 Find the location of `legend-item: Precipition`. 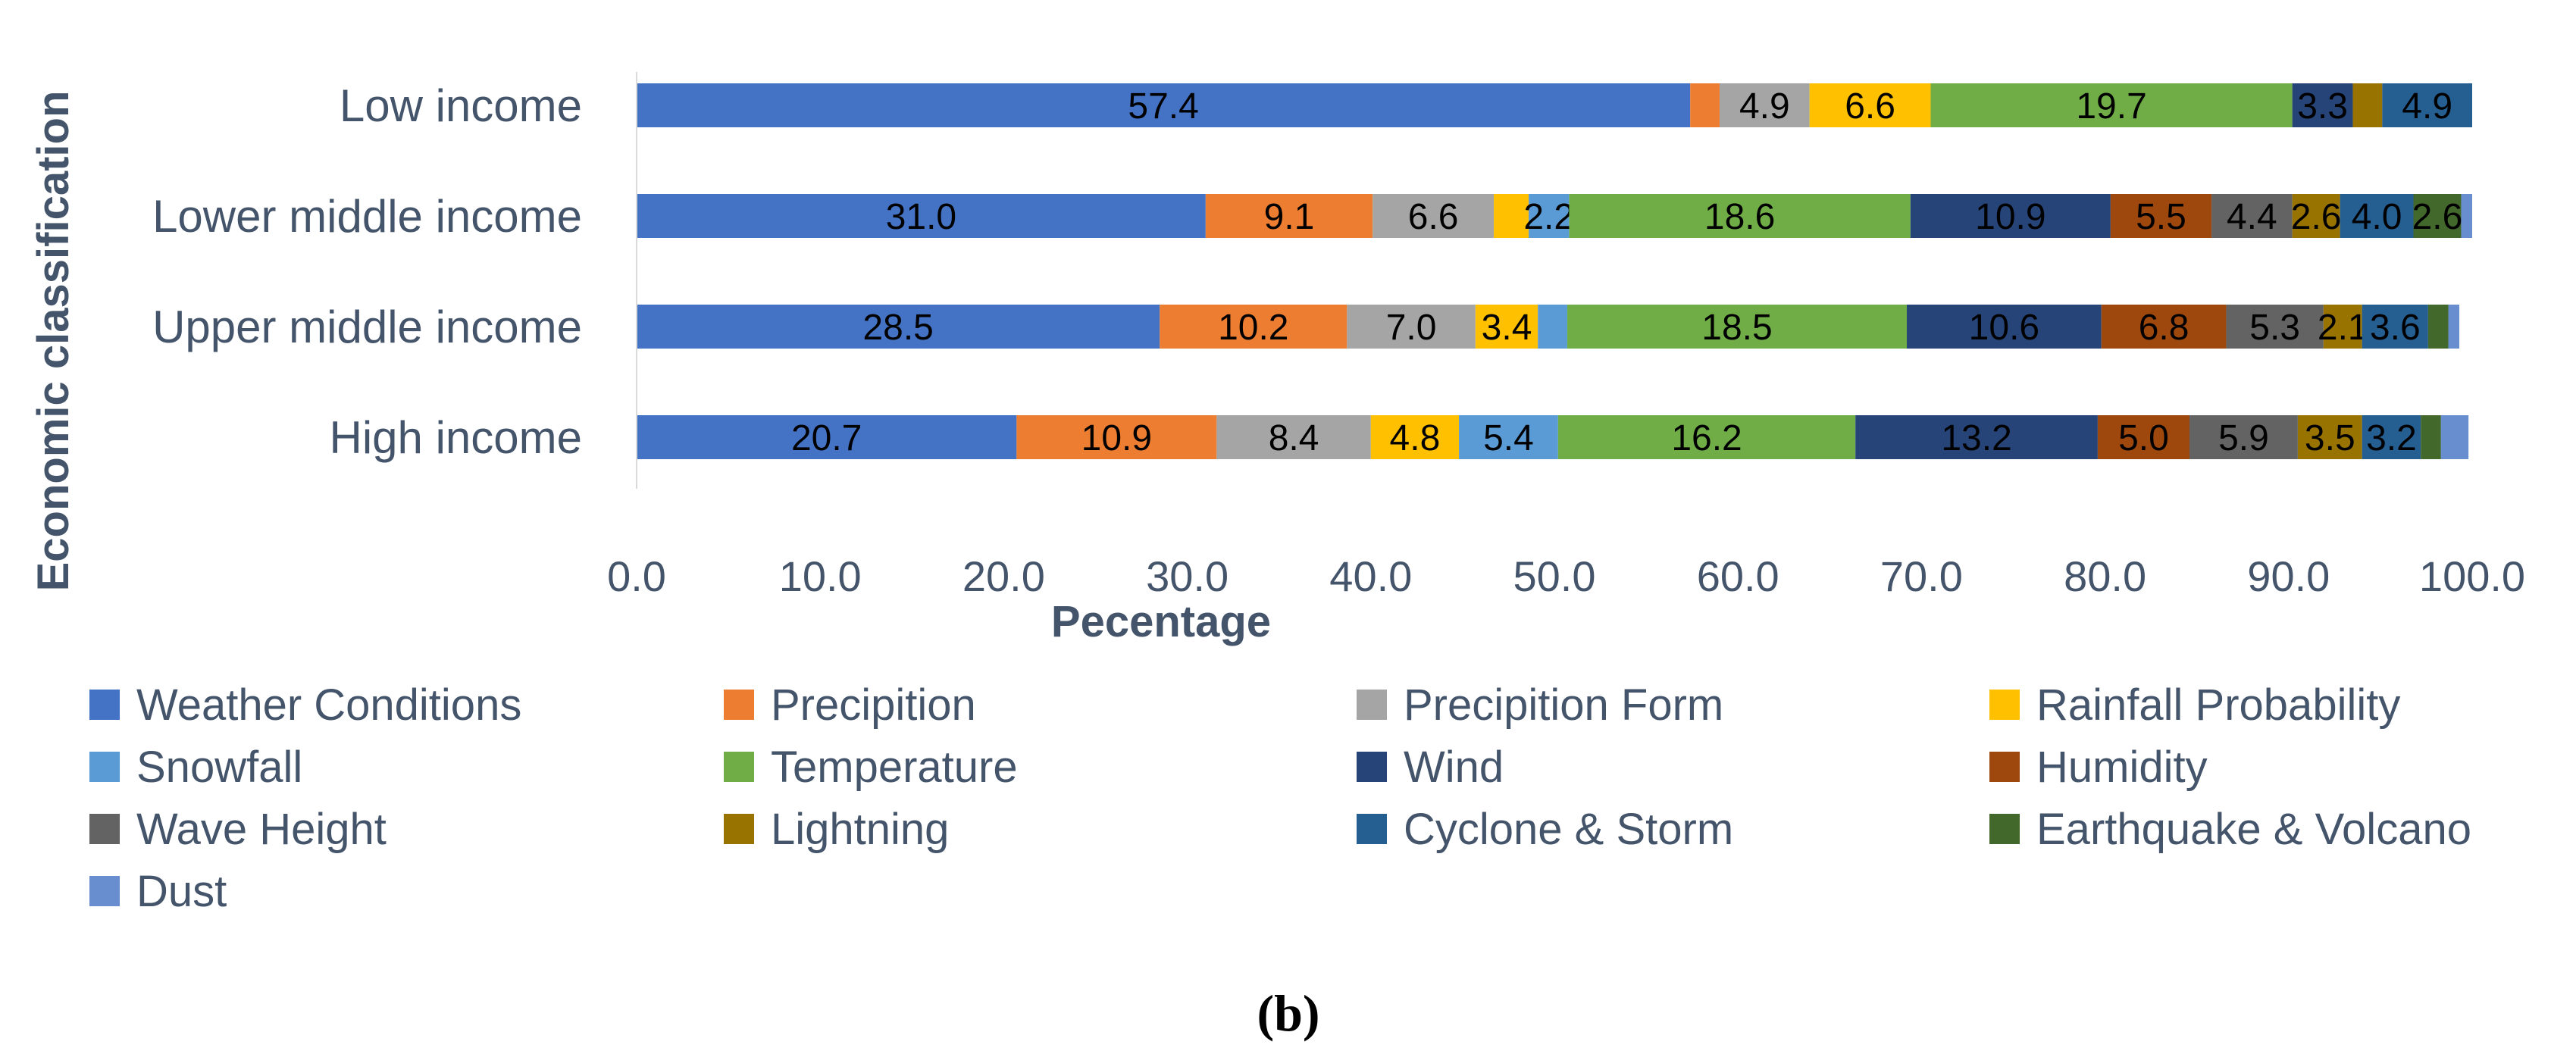

legend-item: Precipition is located at coordinates (850, 705).